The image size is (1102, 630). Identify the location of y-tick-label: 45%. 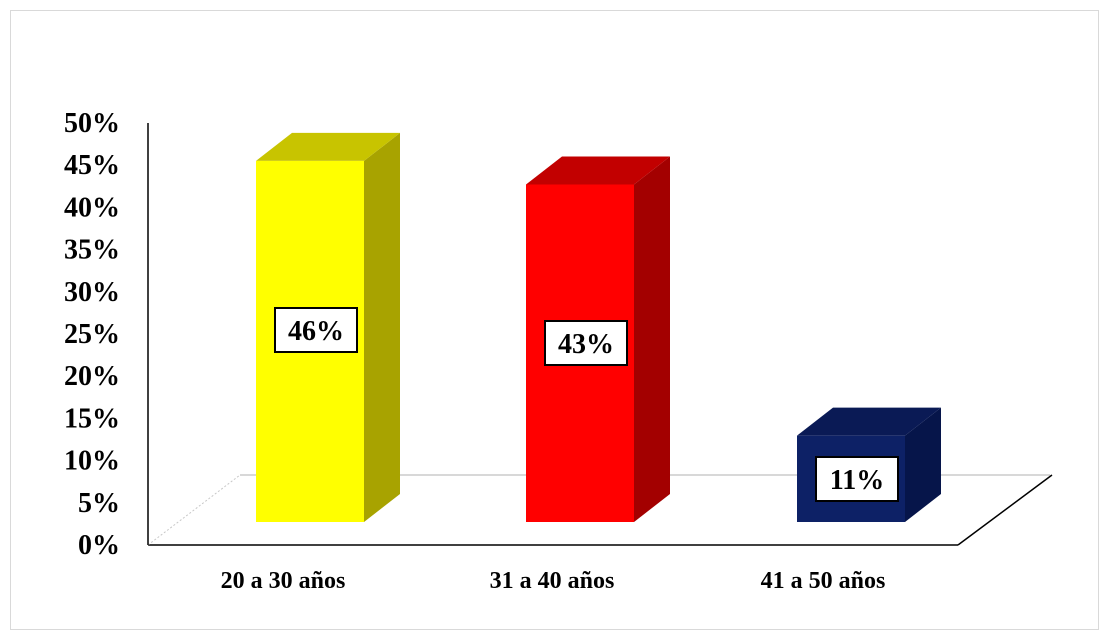
(92, 165).